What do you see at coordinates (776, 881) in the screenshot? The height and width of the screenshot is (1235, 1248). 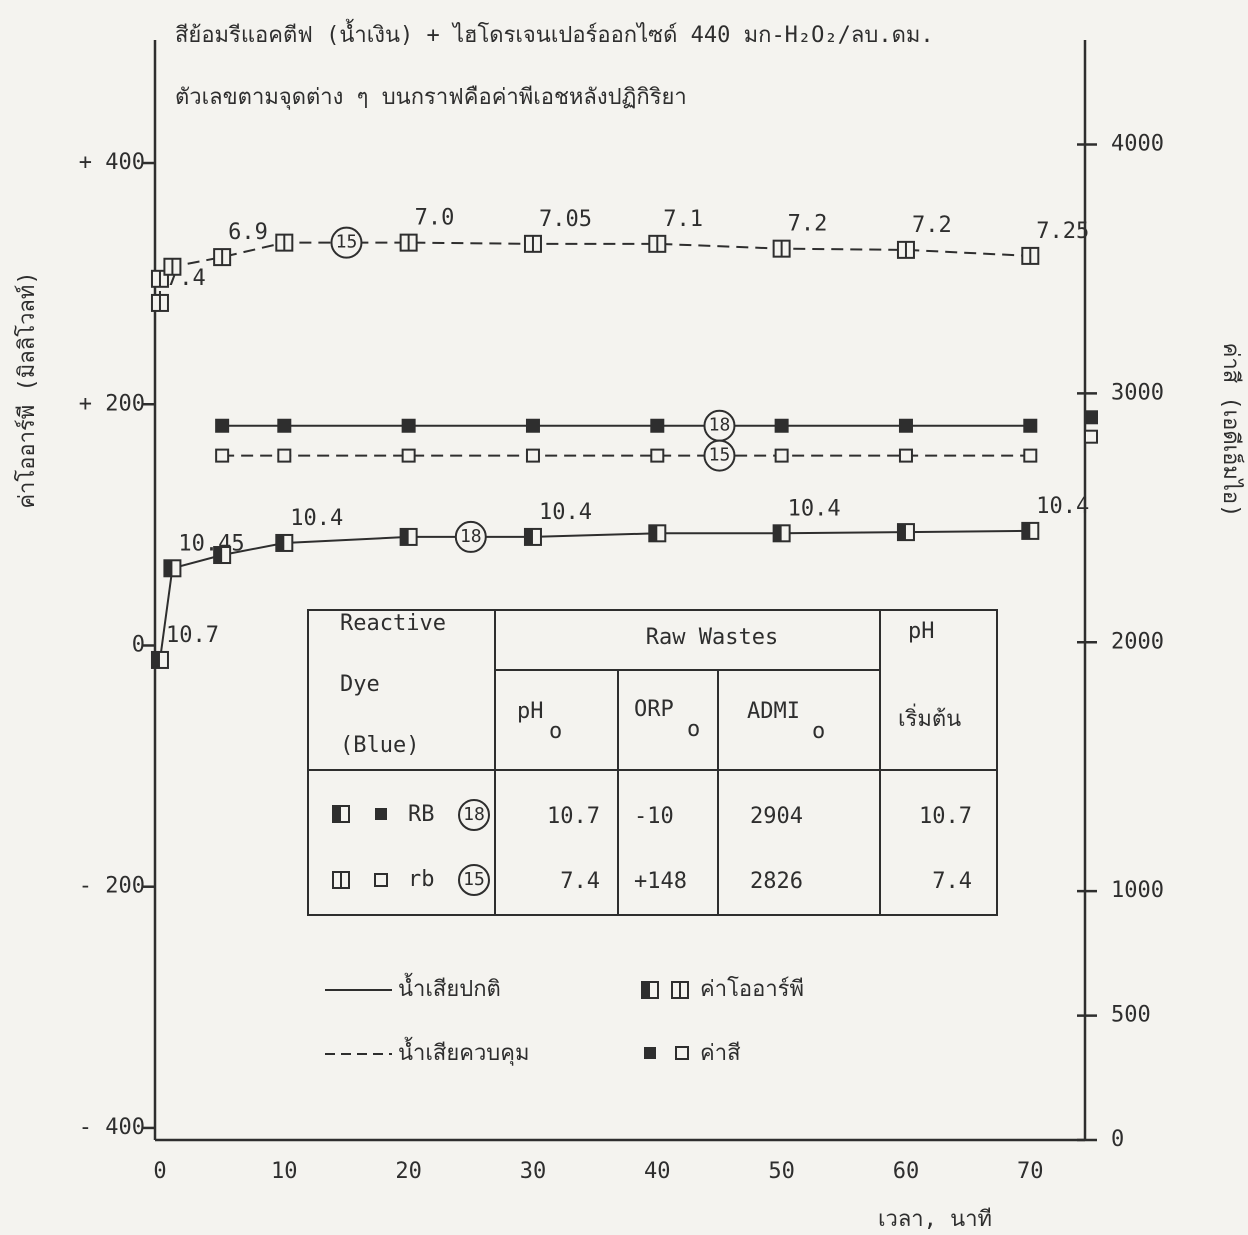 I see `table-cell: 2826` at bounding box center [776, 881].